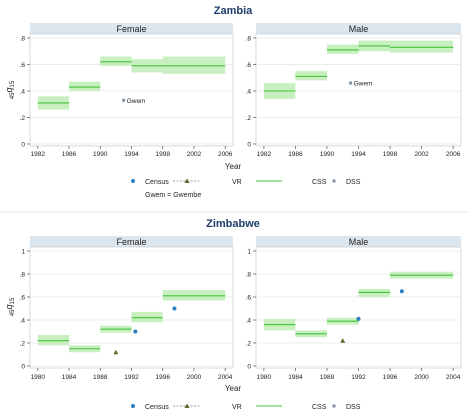 This screenshot has height=417, width=467. What do you see at coordinates (116, 352) in the screenshot?
I see `vr-point` at bounding box center [116, 352].